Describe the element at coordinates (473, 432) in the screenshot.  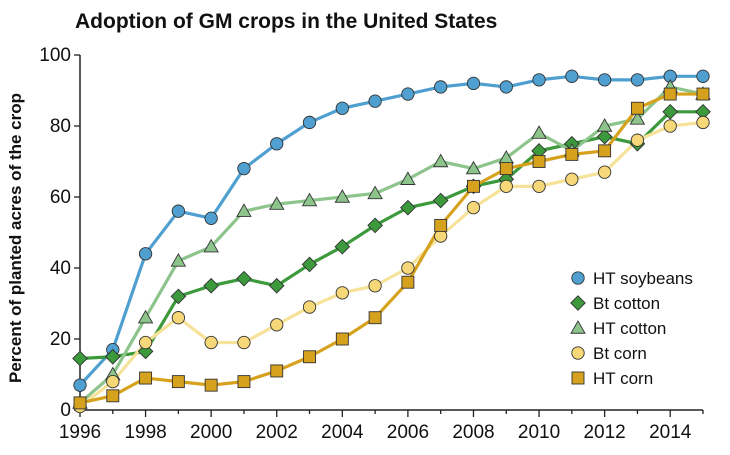
I see `x-tick-label: 2008` at that location.